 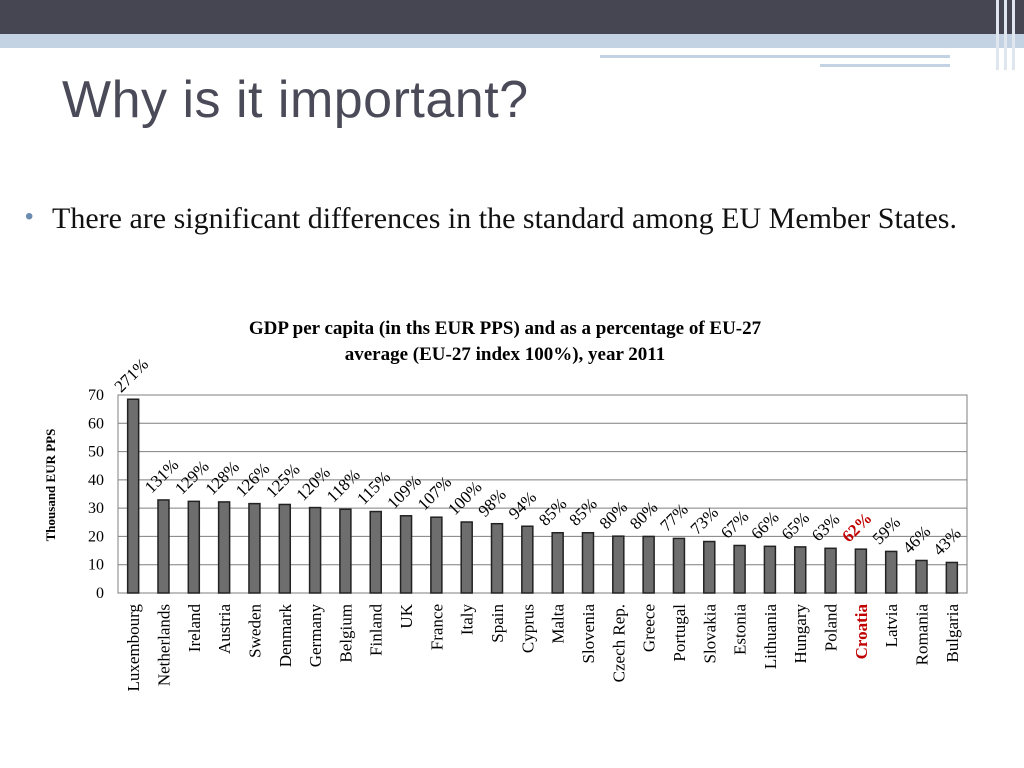 What do you see at coordinates (315, 636) in the screenshot?
I see `x-tick-label: Germany` at bounding box center [315, 636].